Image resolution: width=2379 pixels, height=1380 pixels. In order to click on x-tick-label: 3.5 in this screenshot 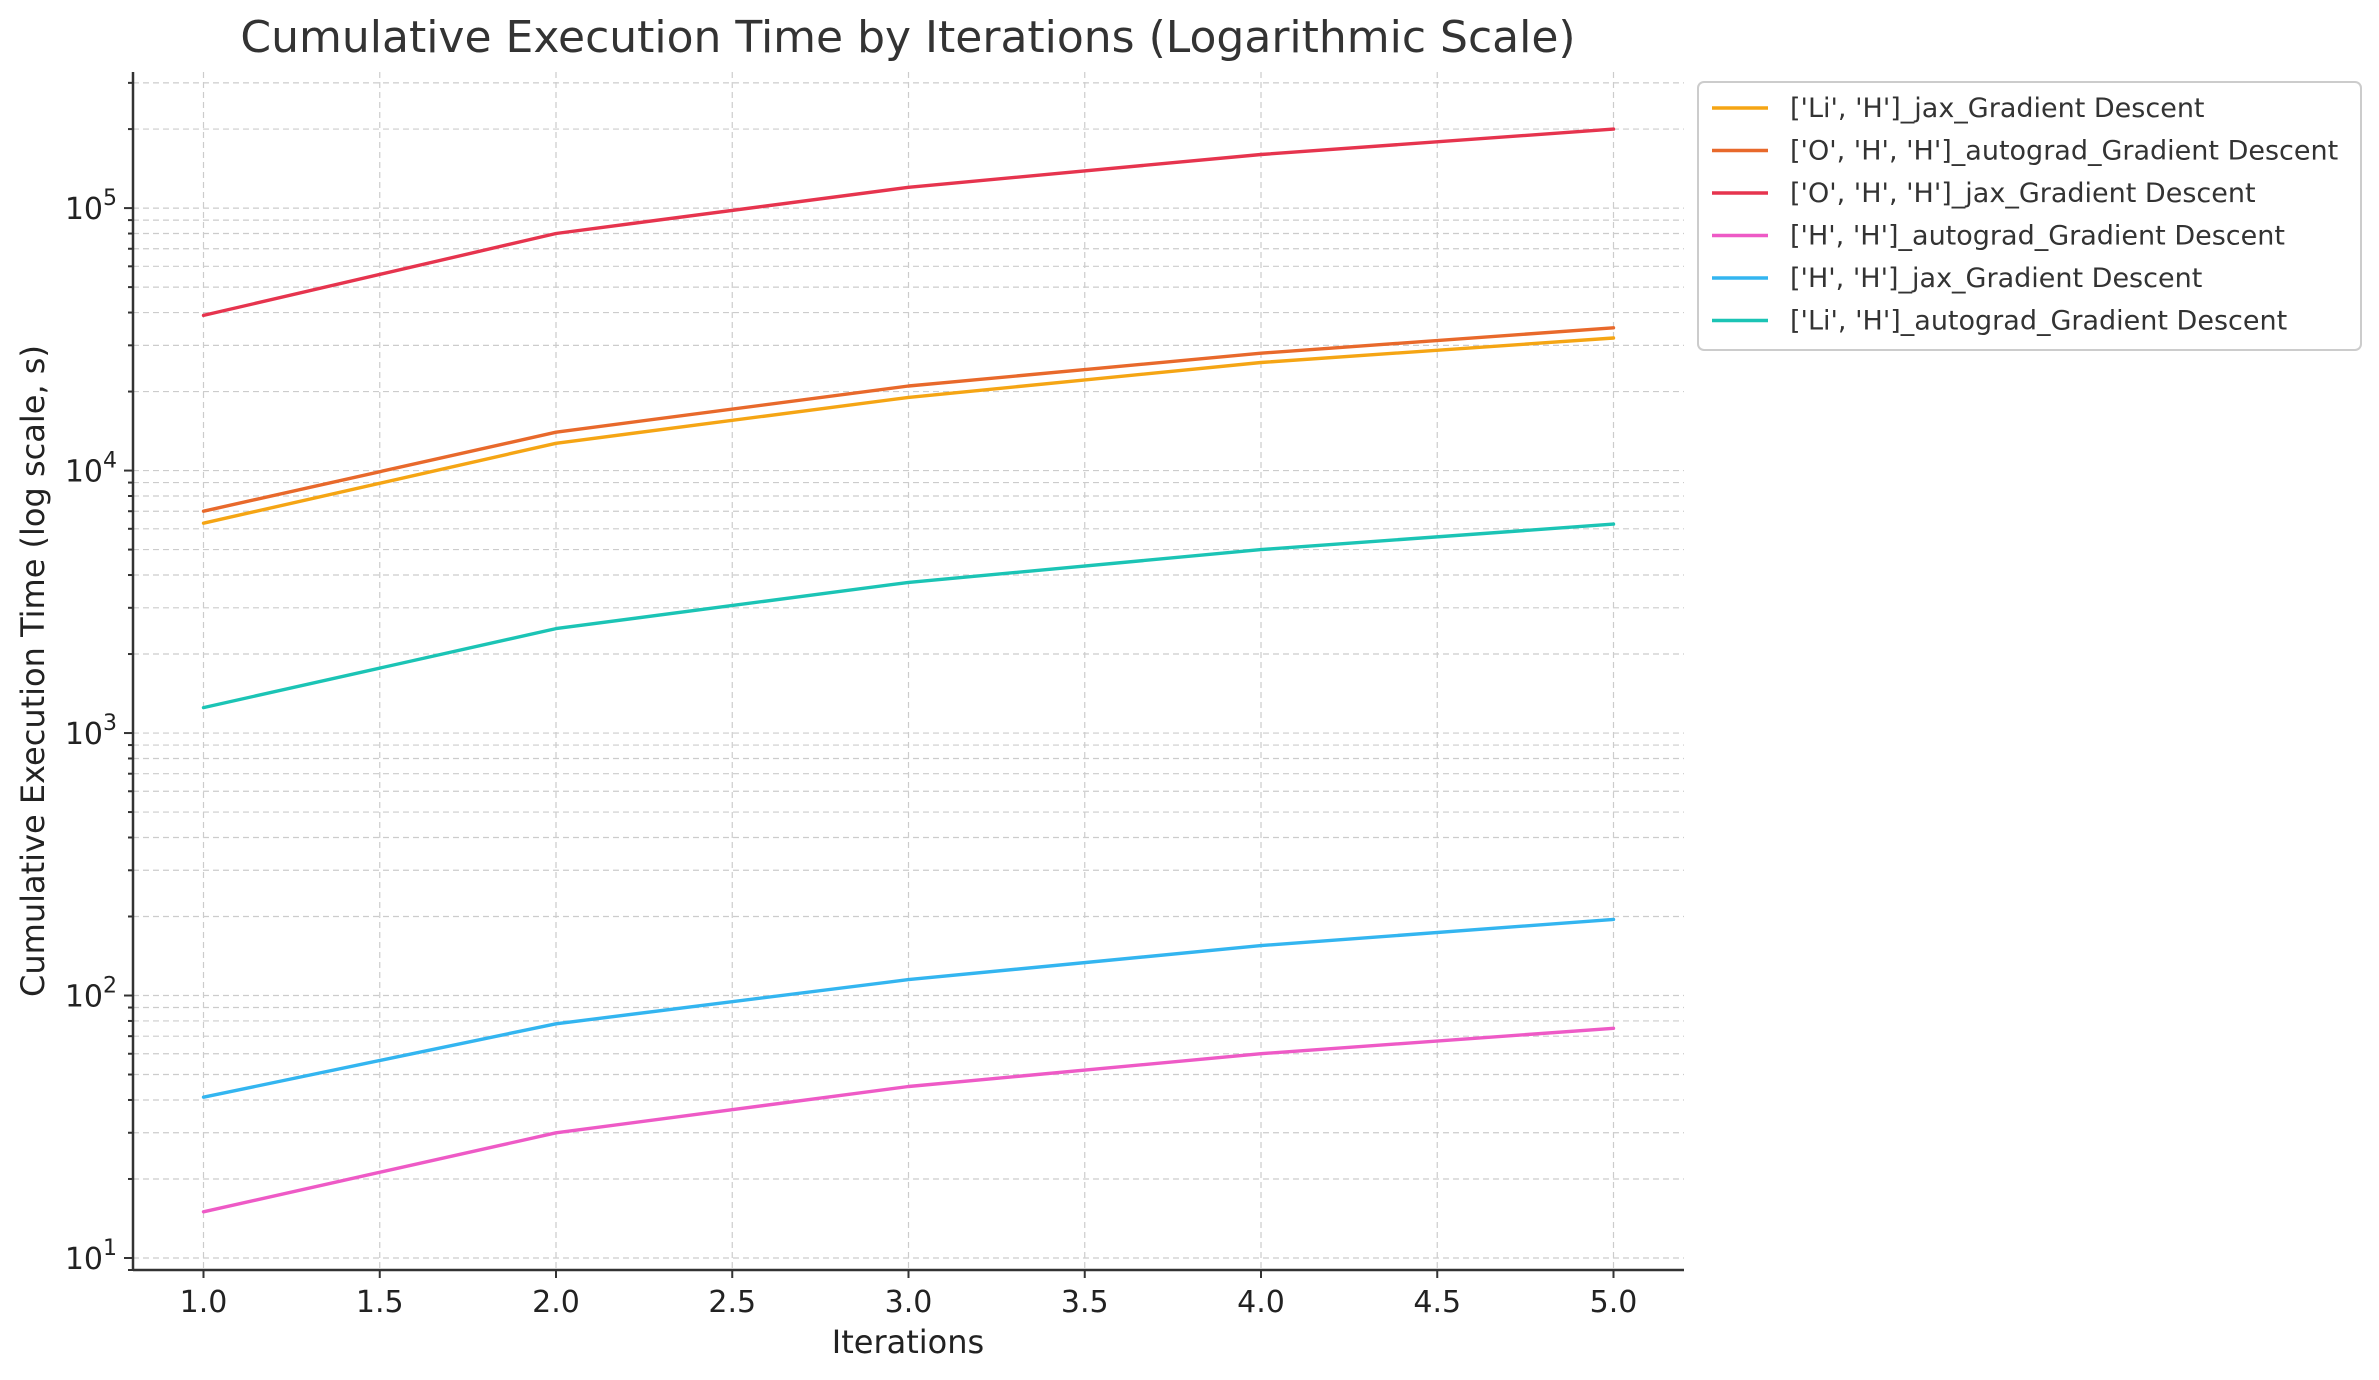, I will do `click(1085, 1302)`.